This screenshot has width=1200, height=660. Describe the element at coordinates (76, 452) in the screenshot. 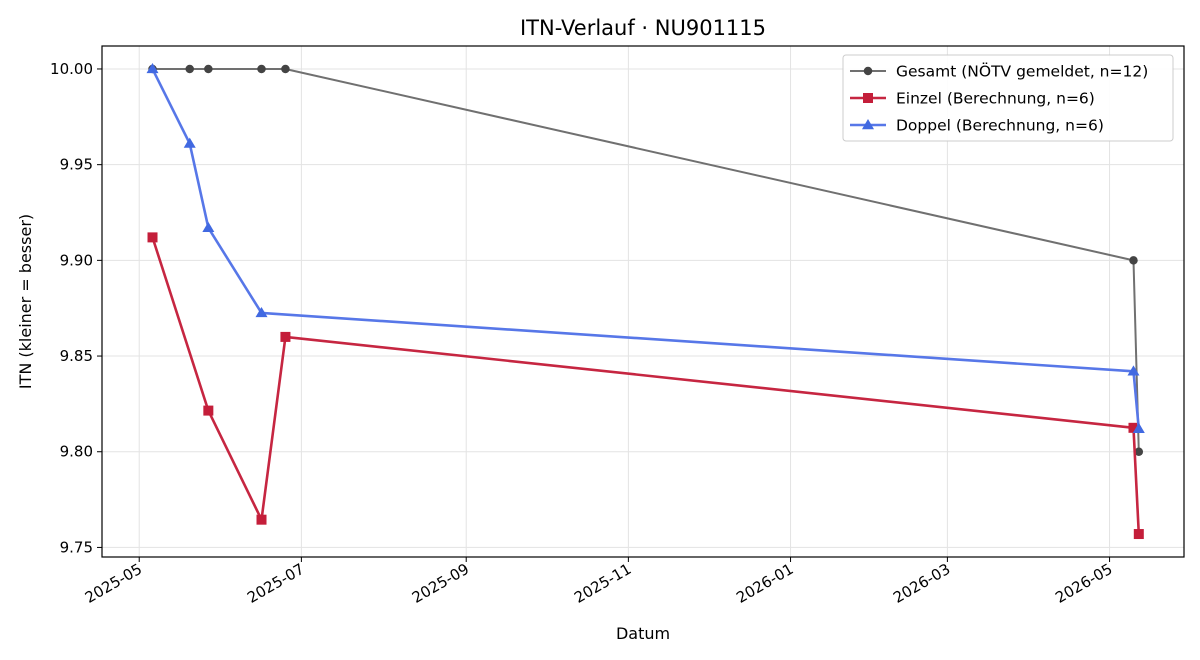

I see `y-tick-label: 9.80` at that location.